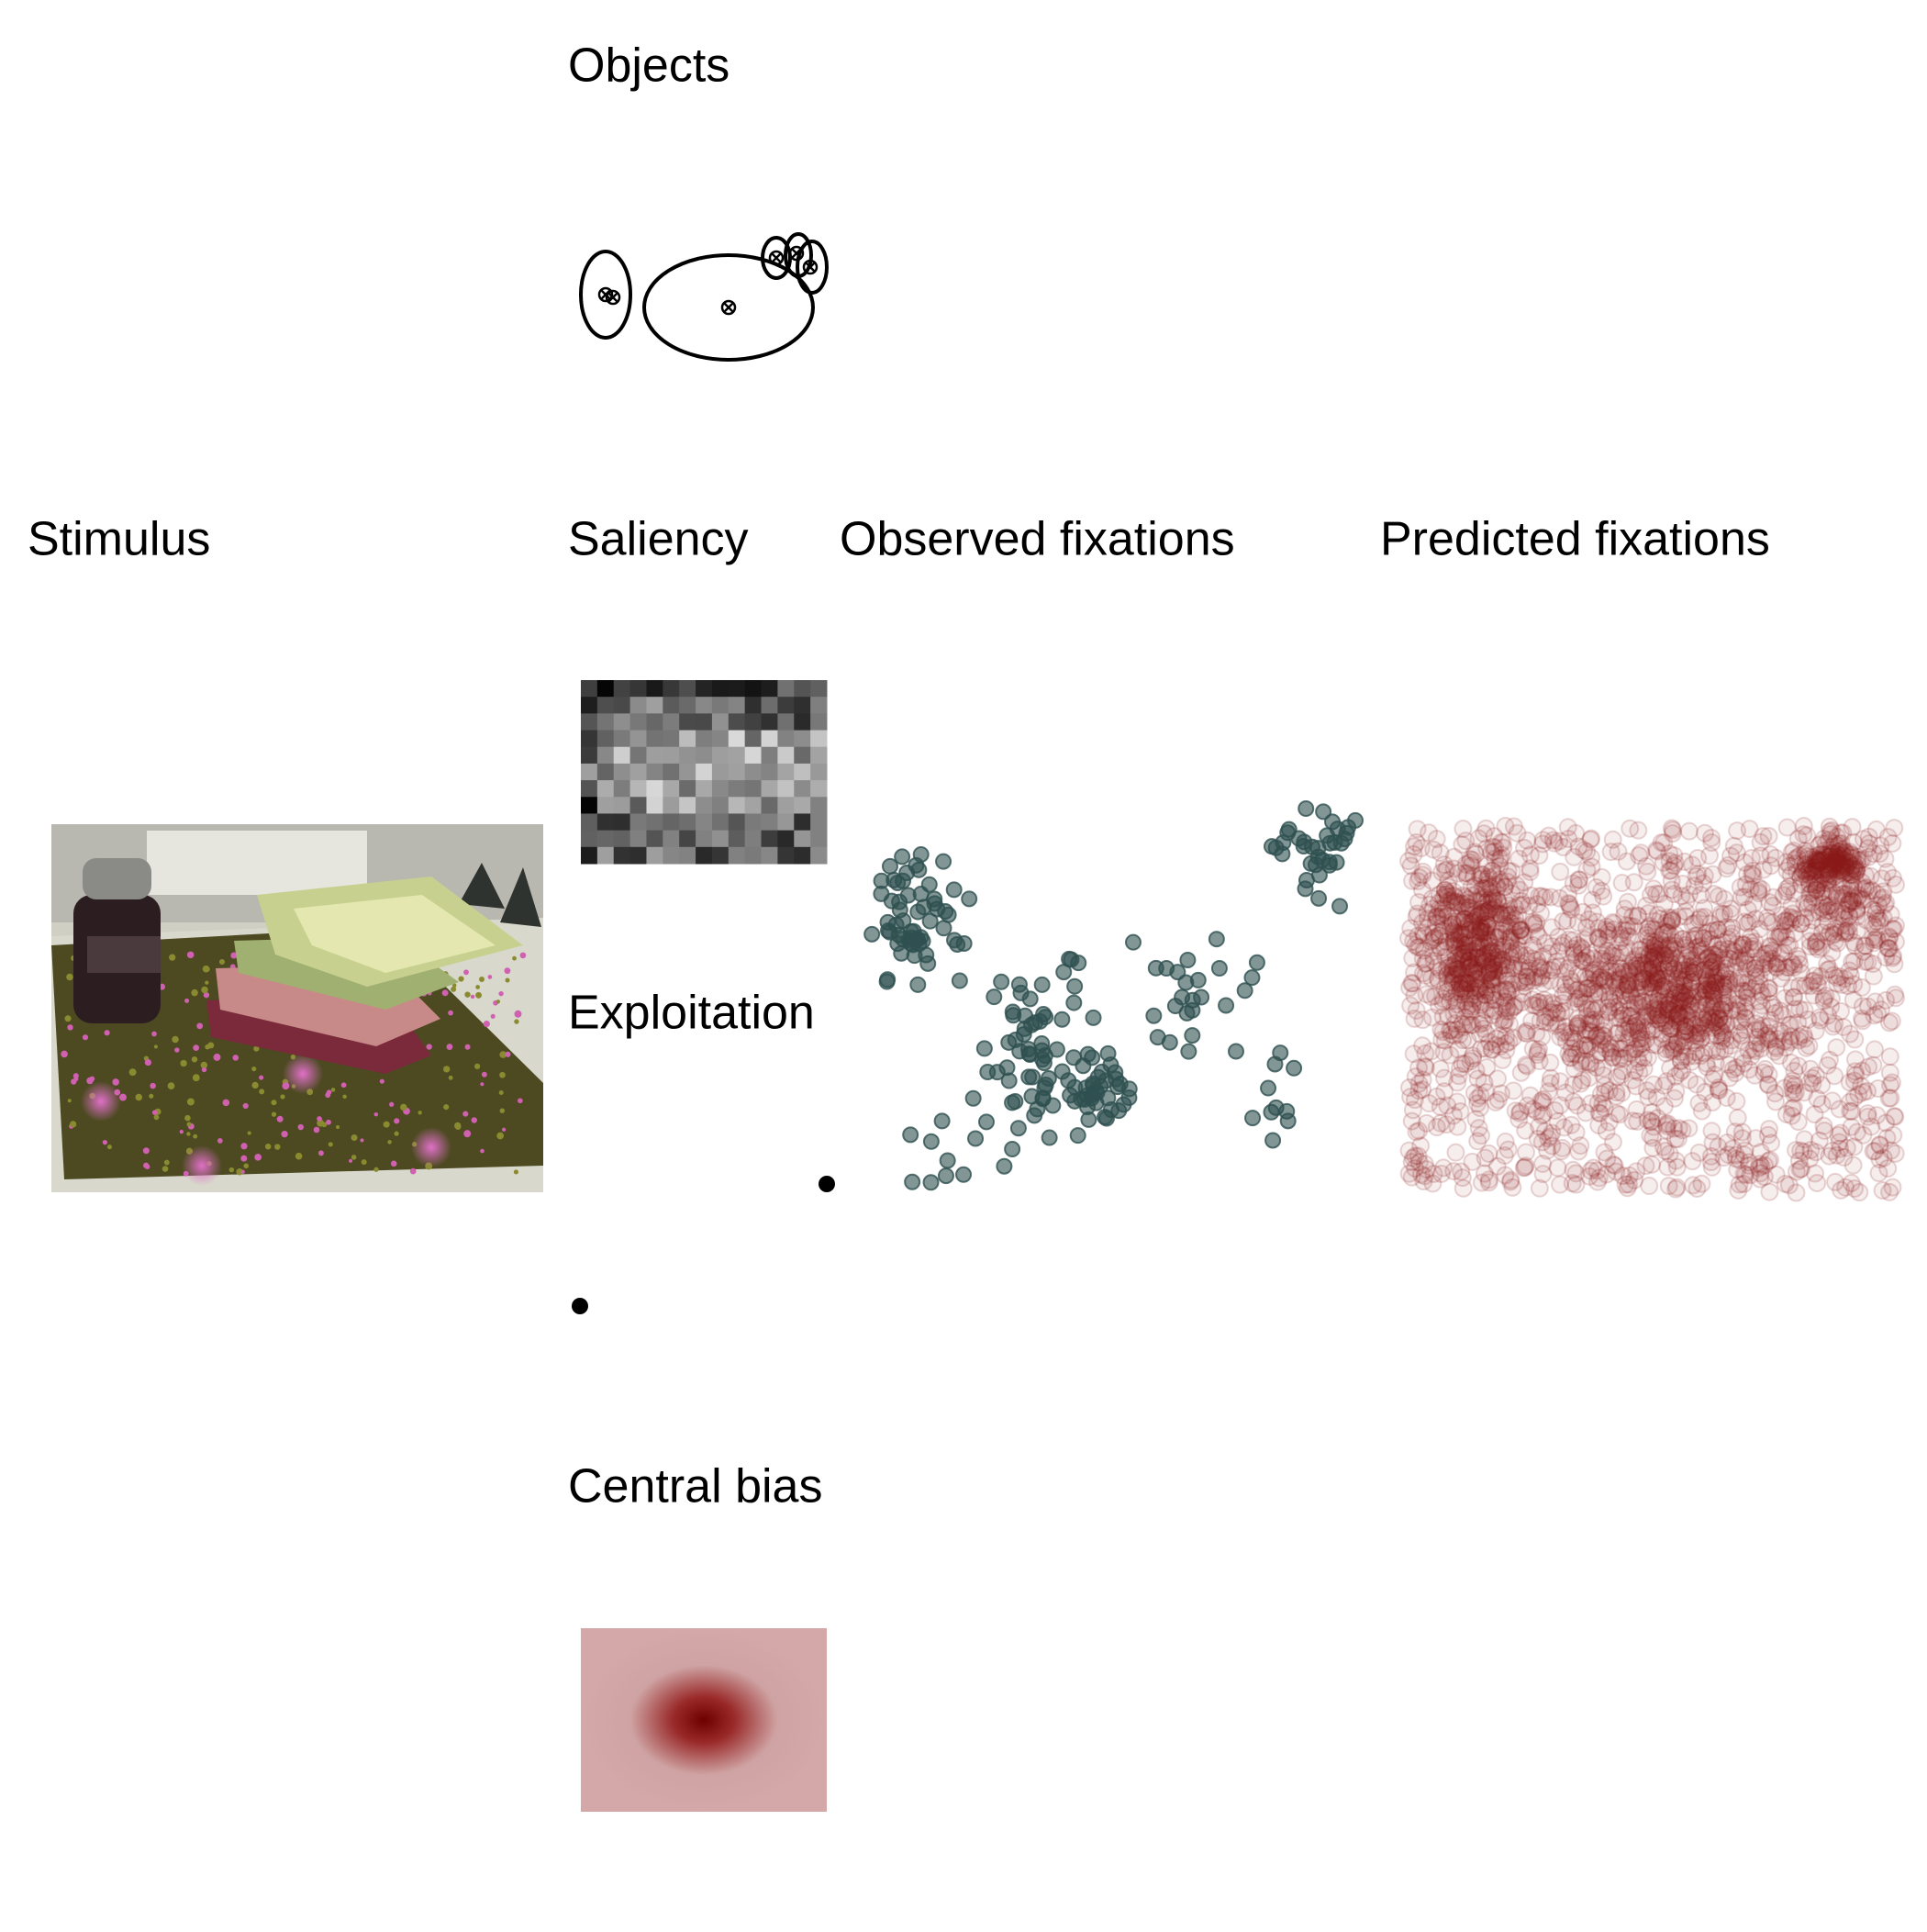 This screenshot has width=1927, height=1932. What do you see at coordinates (704, 772) in the screenshot?
I see `saliency-map` at bounding box center [704, 772].